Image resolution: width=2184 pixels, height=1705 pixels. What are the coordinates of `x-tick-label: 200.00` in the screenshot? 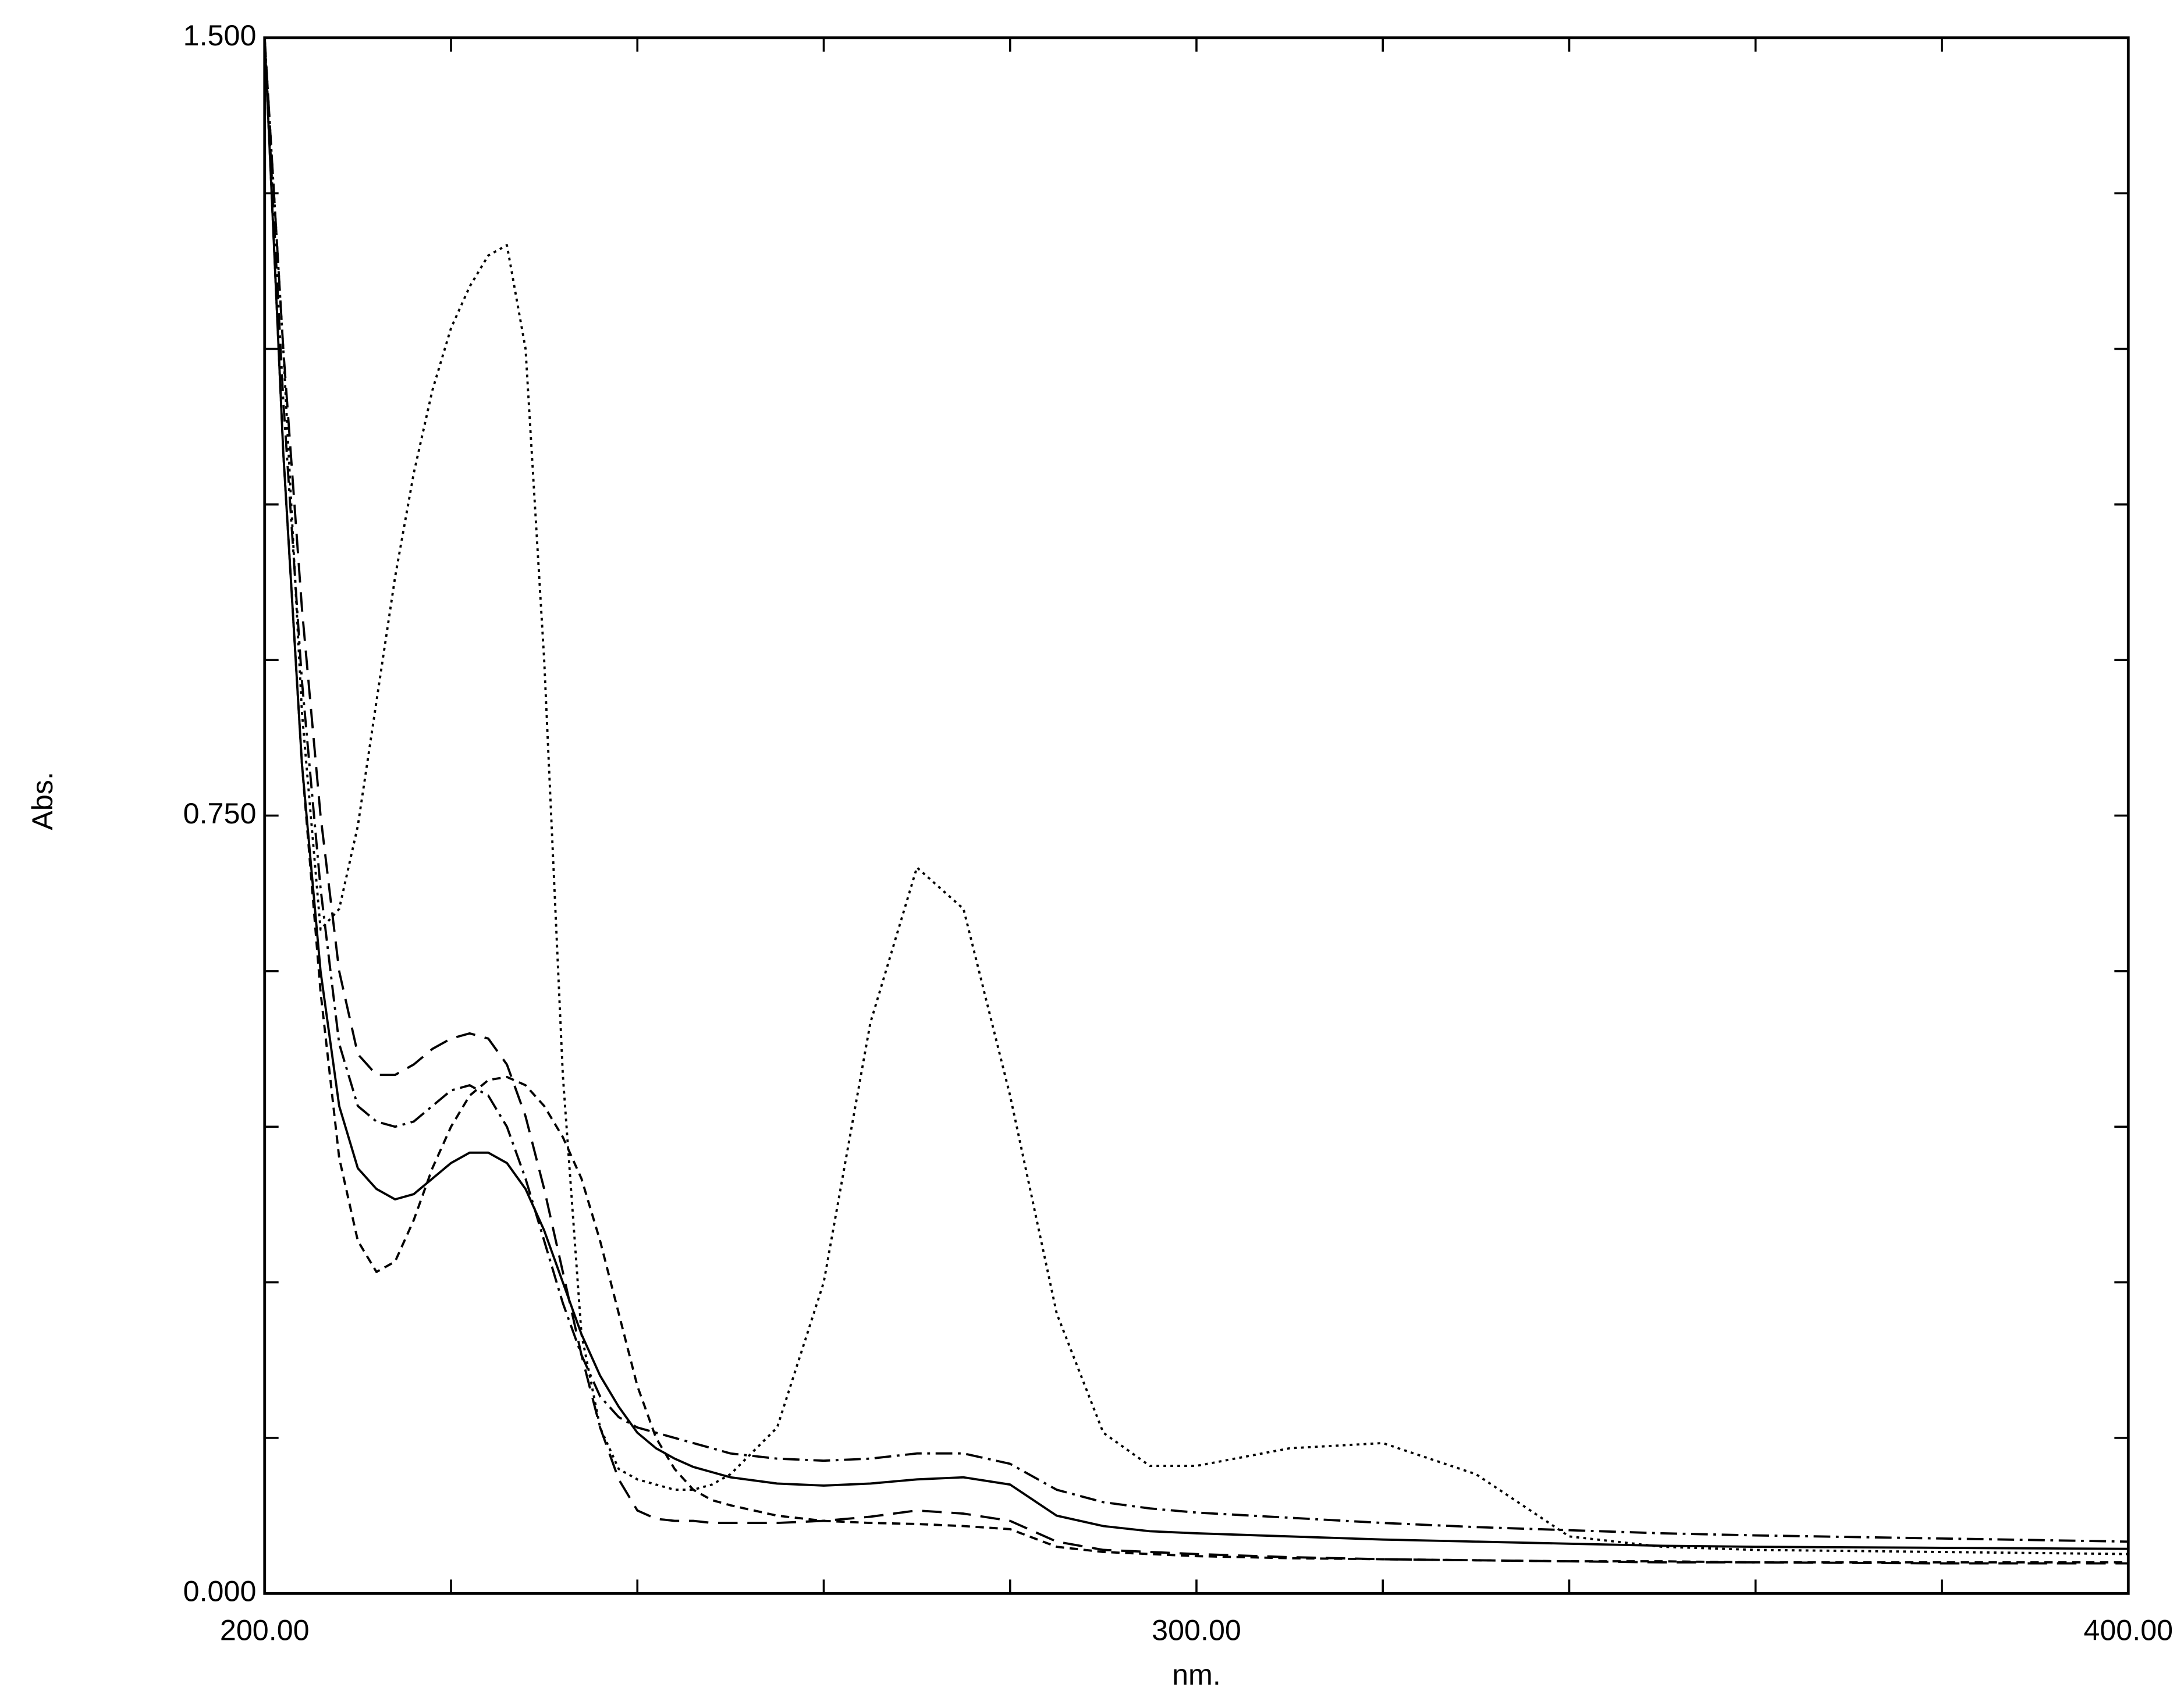 It's located at (265, 1630).